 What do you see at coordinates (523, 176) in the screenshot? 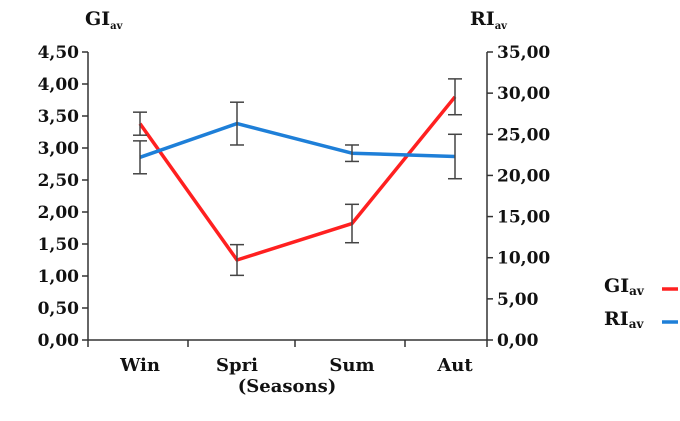
I see `right-tick-label: 20,00` at bounding box center [523, 176].